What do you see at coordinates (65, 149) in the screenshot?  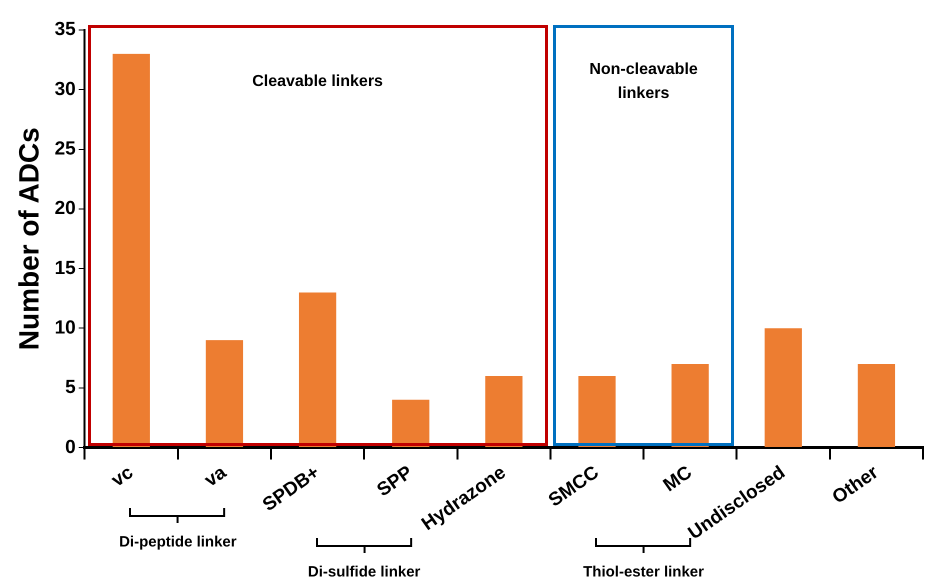 I see `y-tick-label: 25` at bounding box center [65, 149].